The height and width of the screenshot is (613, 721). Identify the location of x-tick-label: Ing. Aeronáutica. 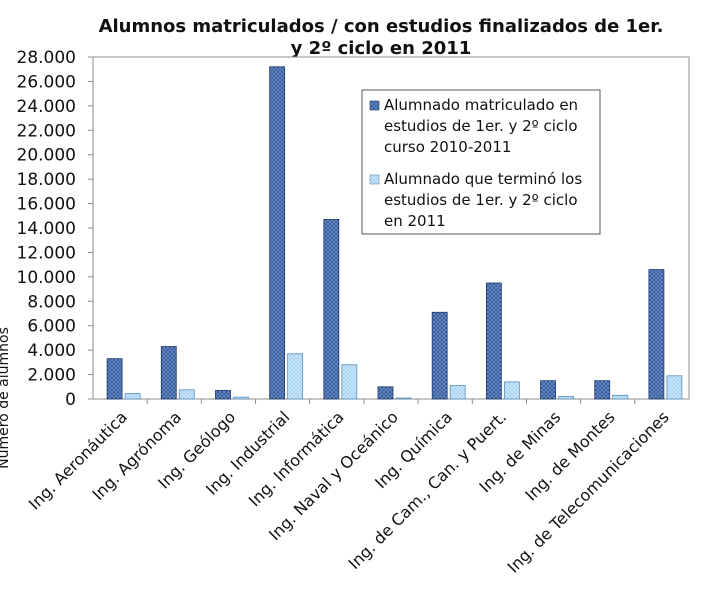
(78, 460).